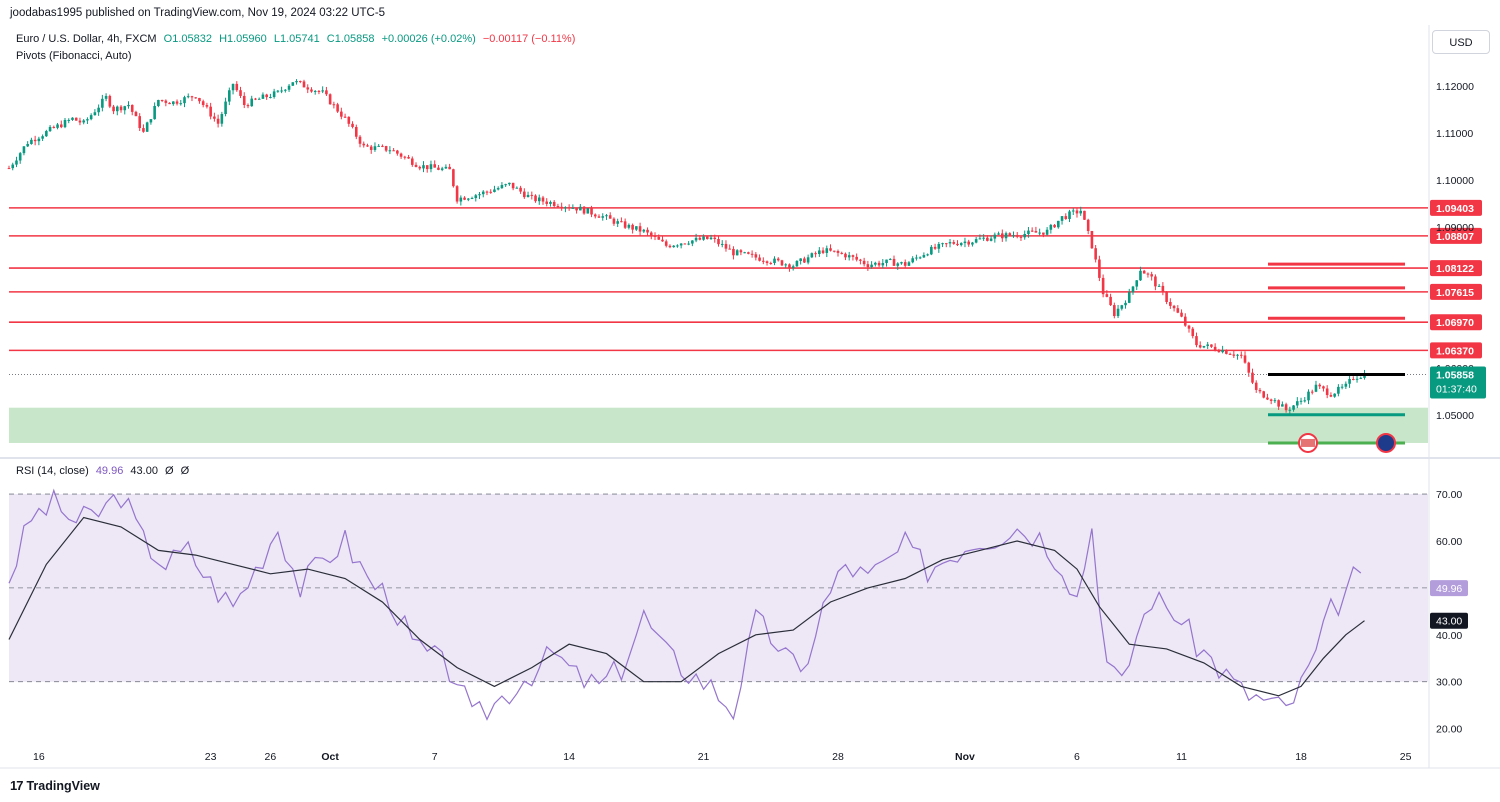 This screenshot has width=1500, height=802. What do you see at coordinates (52, 471) in the screenshot?
I see `rsi-label: RSI (14, close)` at bounding box center [52, 471].